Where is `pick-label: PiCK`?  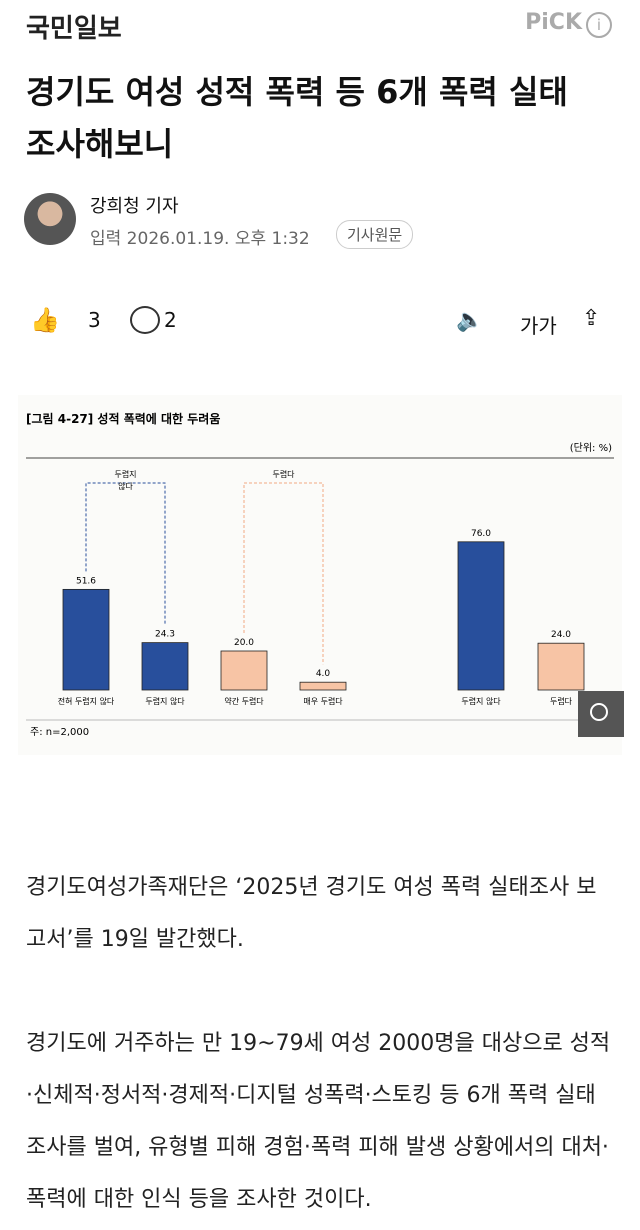 pick-label: PiCK is located at coordinates (553, 22).